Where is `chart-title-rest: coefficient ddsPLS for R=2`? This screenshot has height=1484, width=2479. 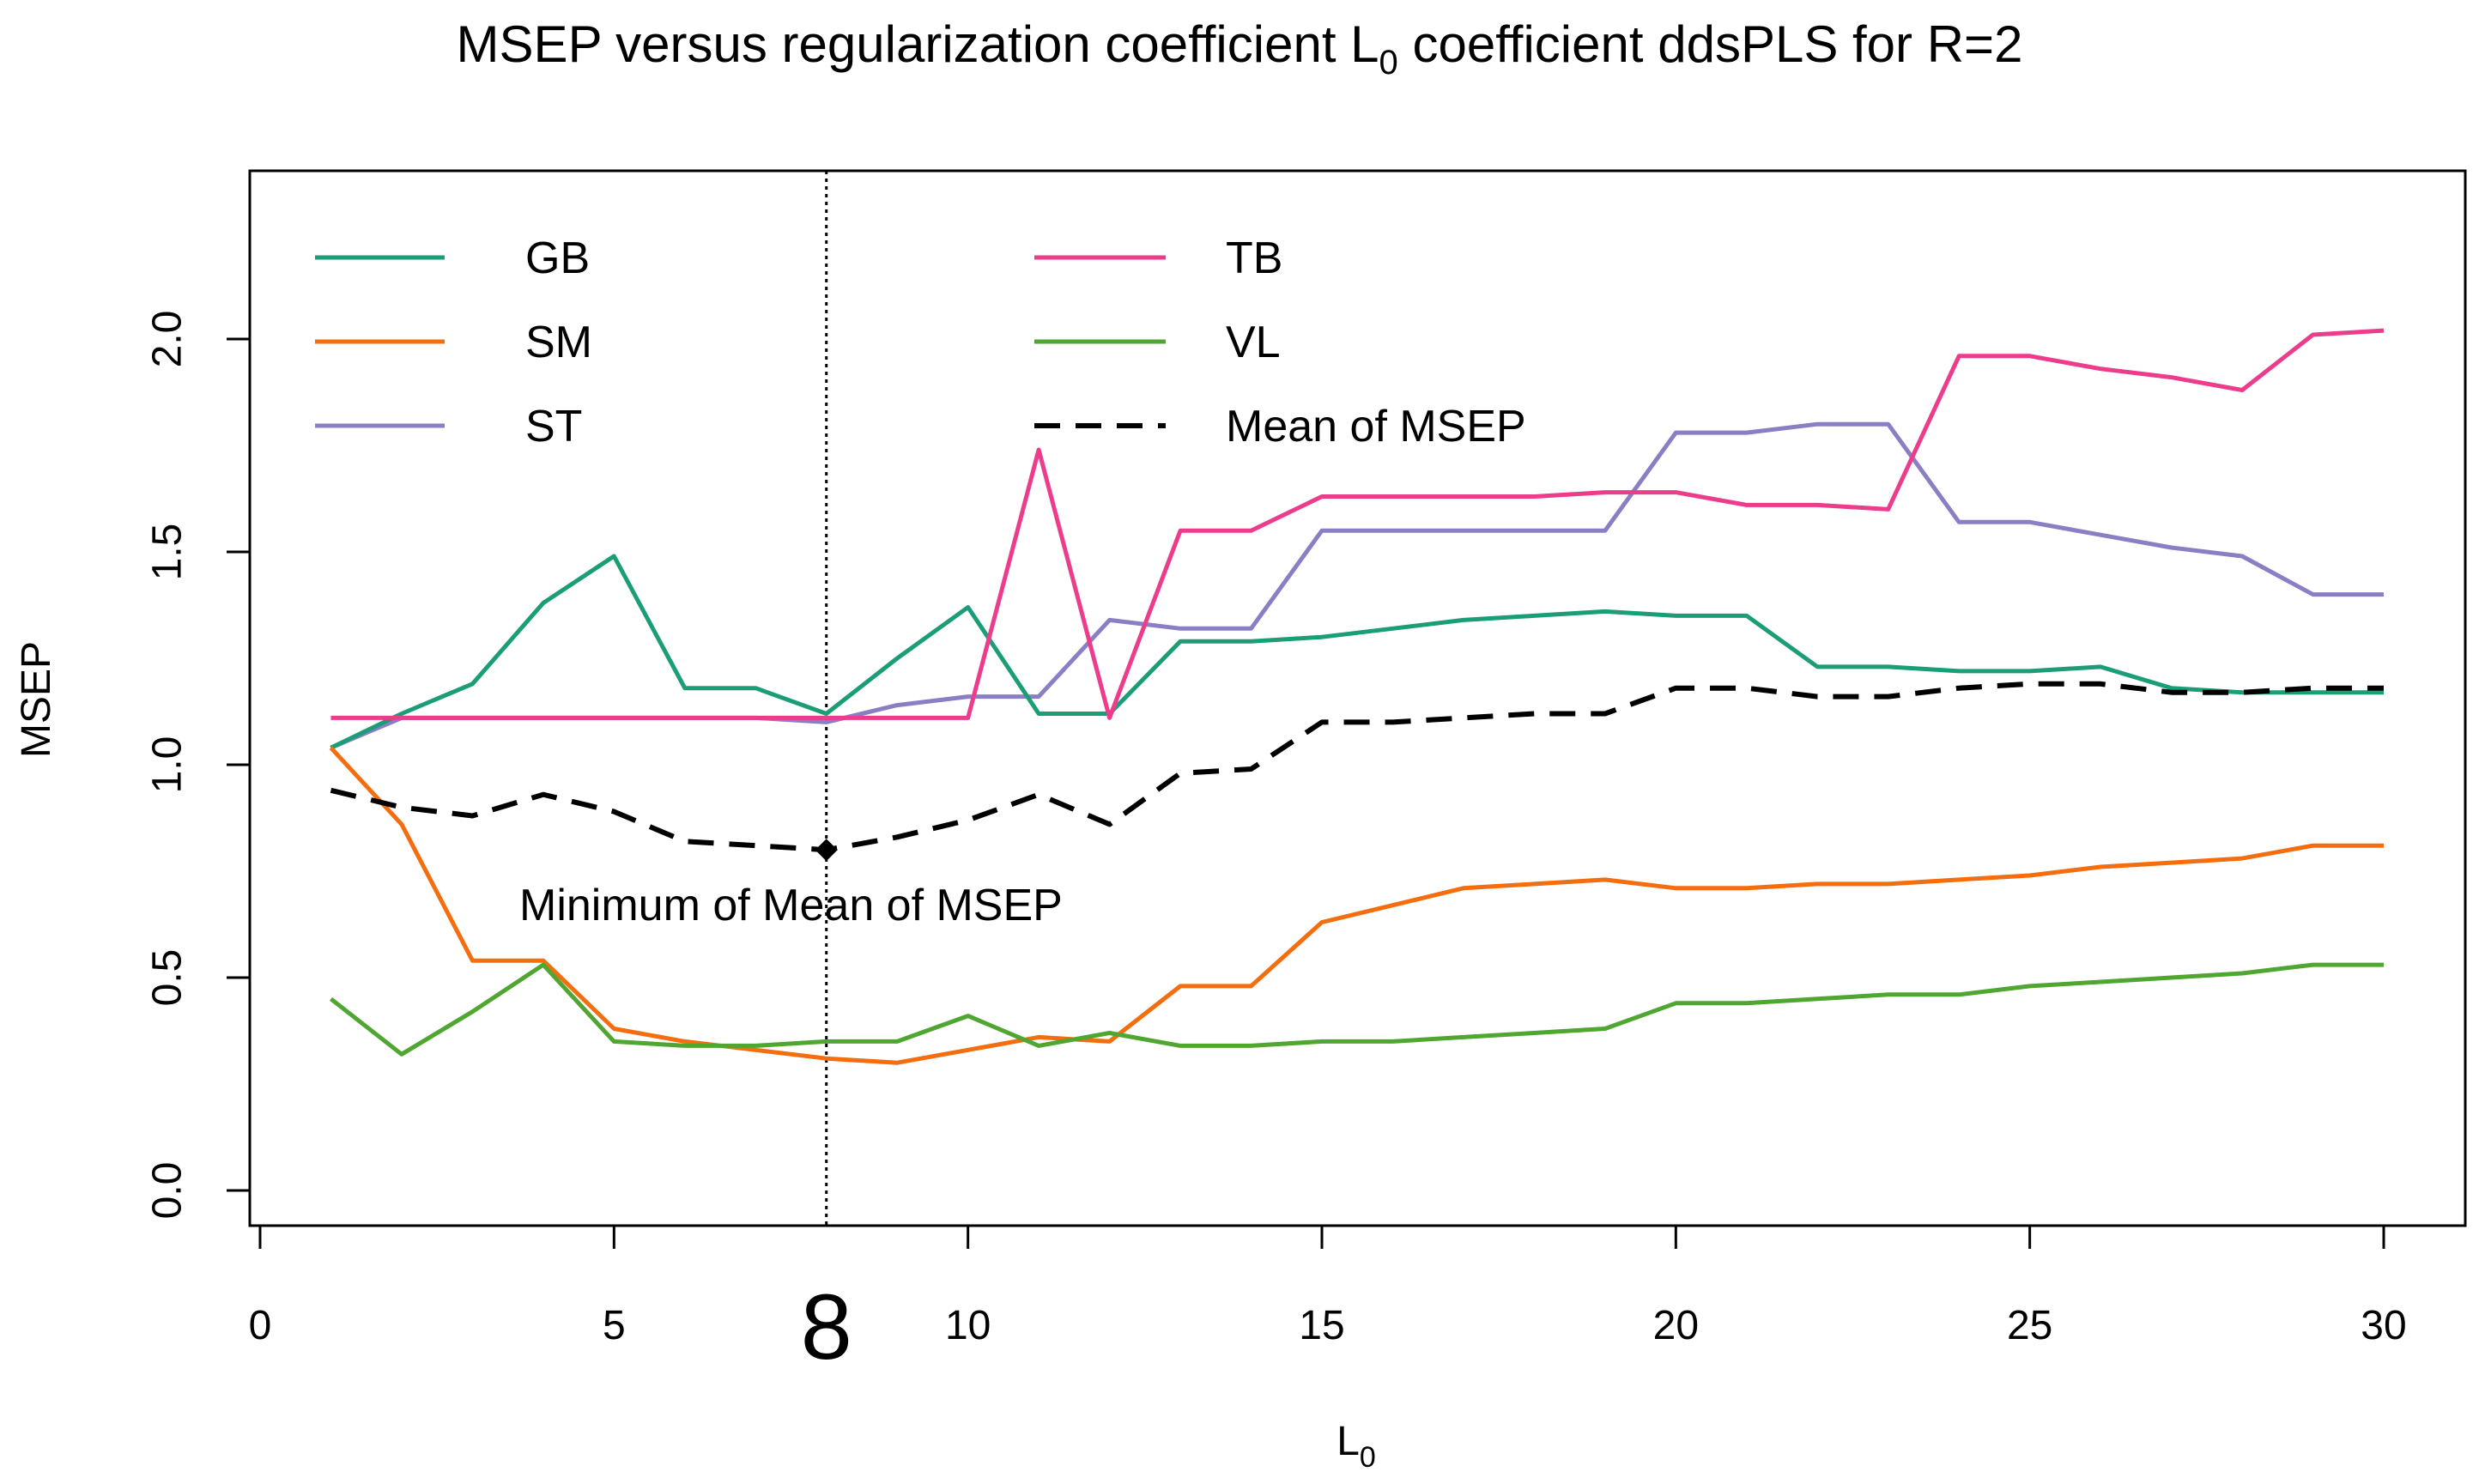
chart-title-rest: coefficient ddsPLS for R=2 is located at coordinates (1710, 44).